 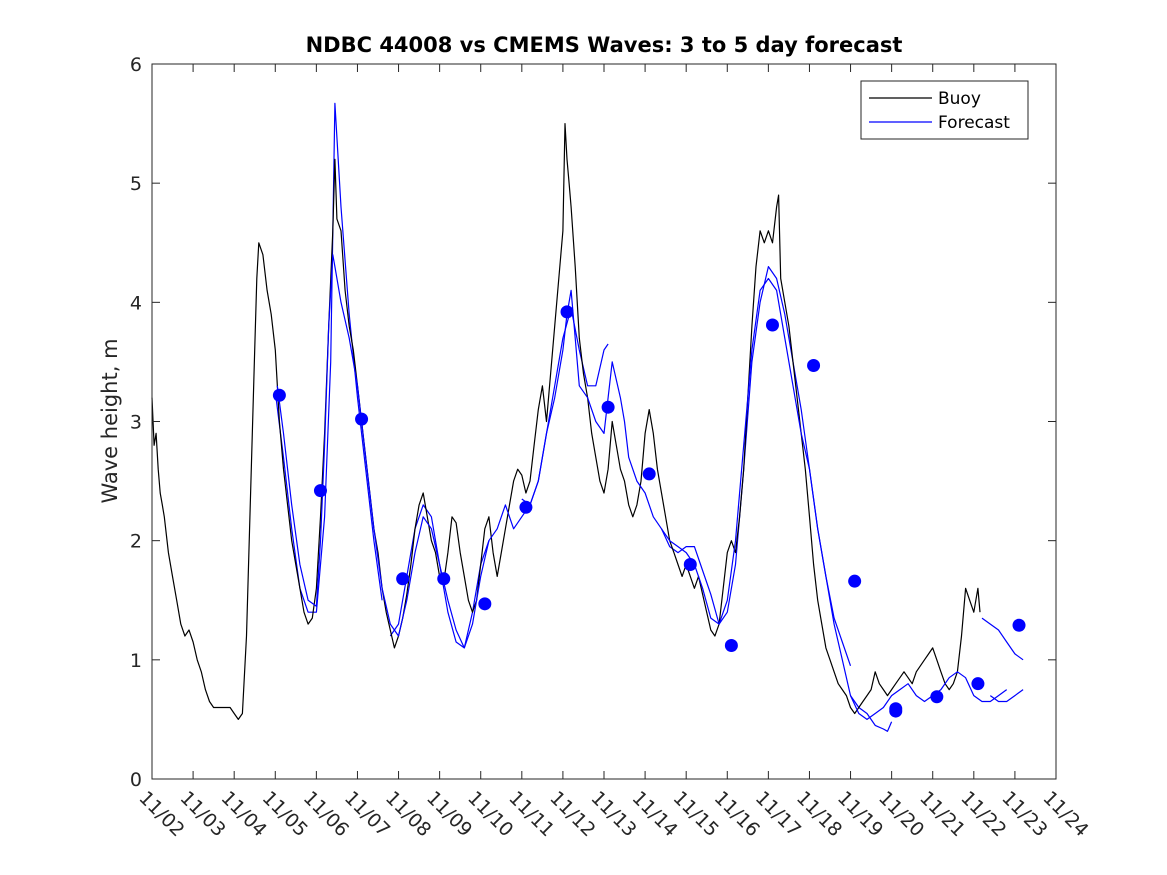 What do you see at coordinates (136, 542) in the screenshot?
I see `y-tick-label: 2` at bounding box center [136, 542].